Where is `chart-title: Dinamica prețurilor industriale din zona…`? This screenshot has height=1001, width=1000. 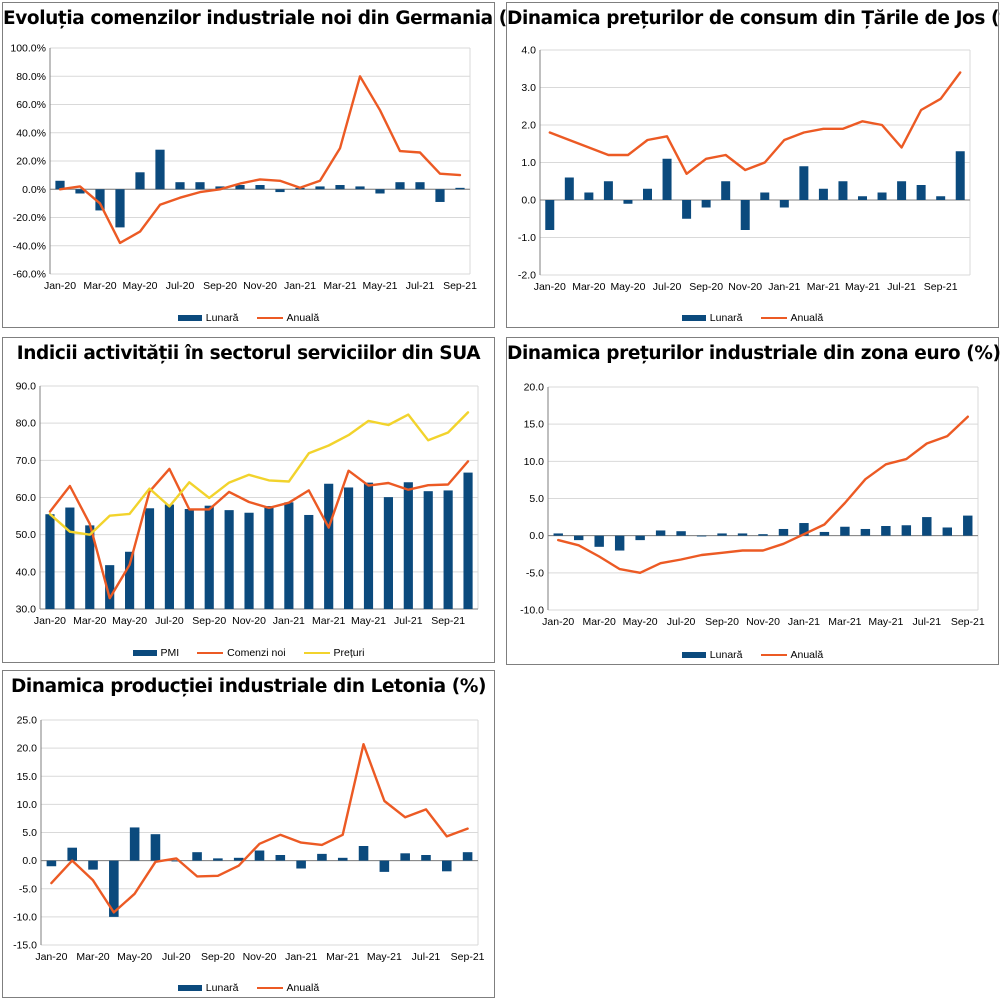 chart-title: Dinamica prețurilor industriale din zona… is located at coordinates (753, 353).